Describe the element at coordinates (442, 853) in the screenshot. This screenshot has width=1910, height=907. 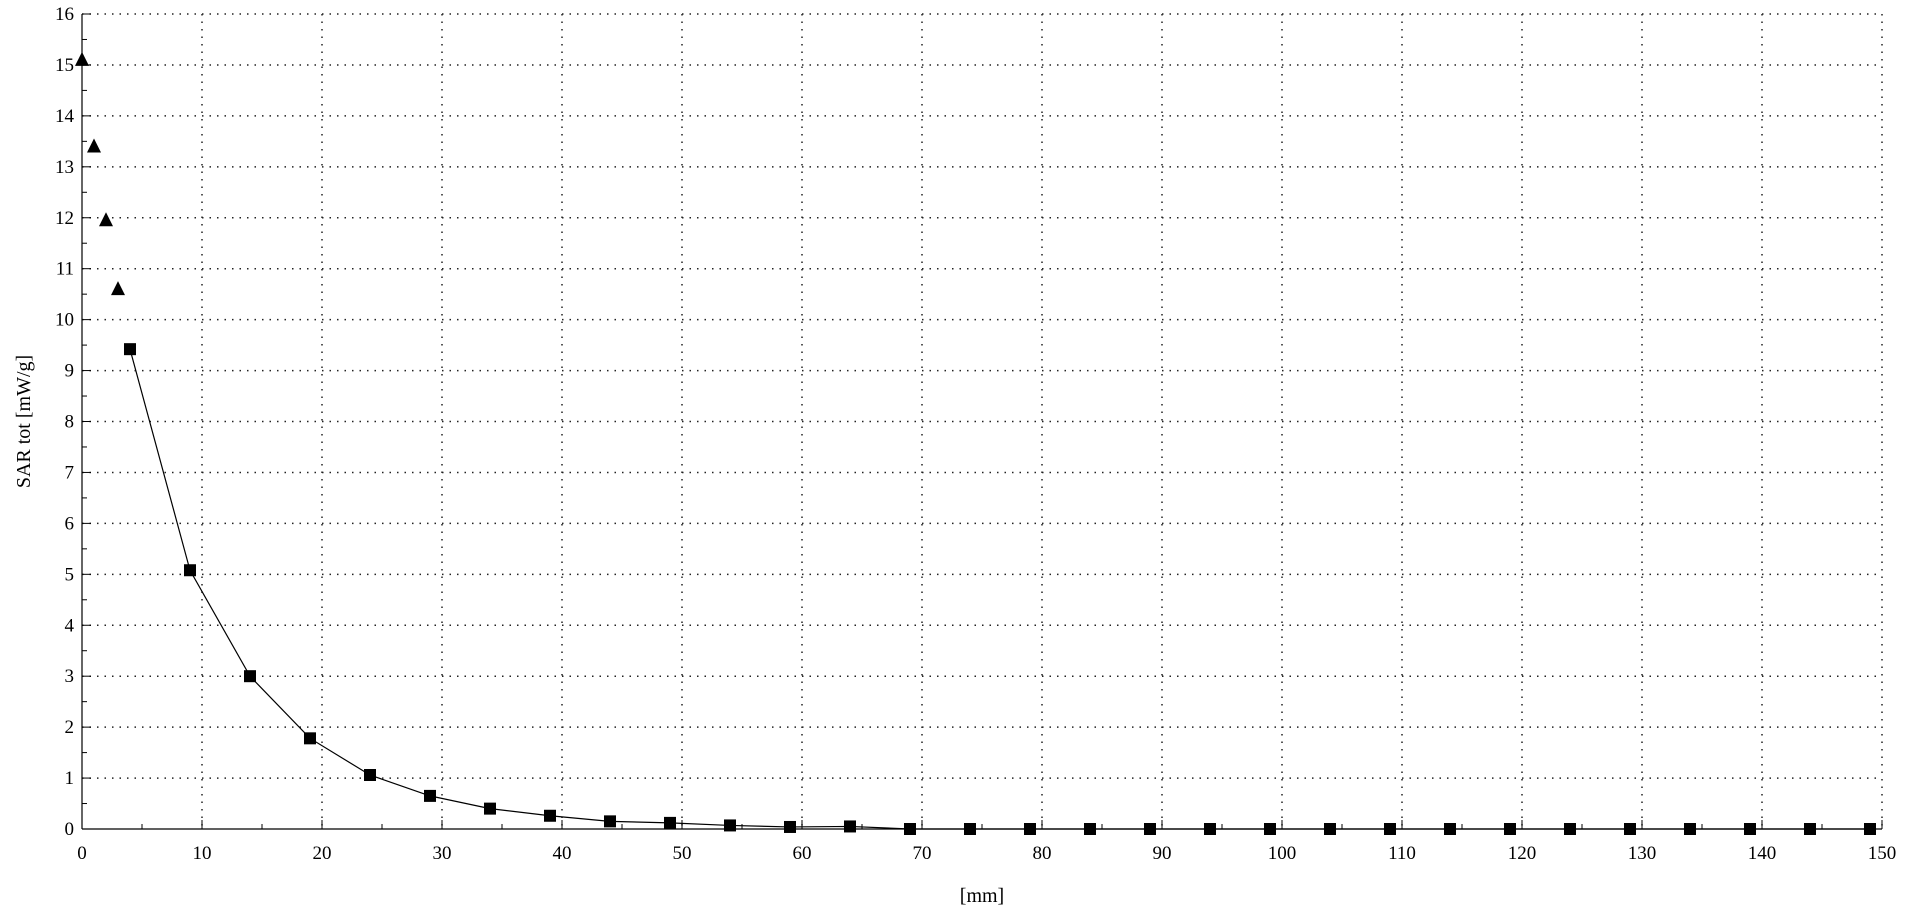
I see `x-tick-label: 30` at that location.